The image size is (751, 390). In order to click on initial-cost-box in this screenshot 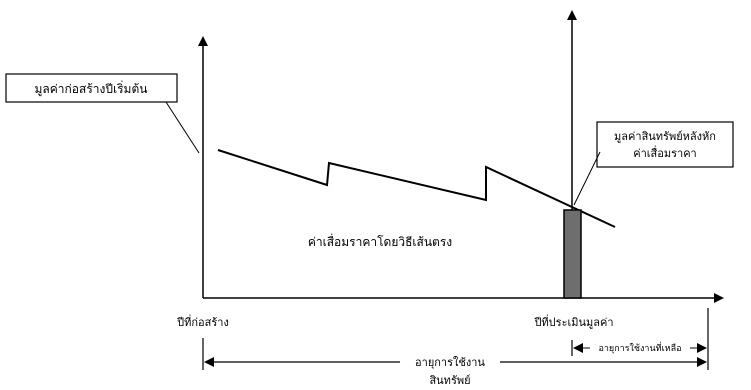, I will do `click(91, 88)`.